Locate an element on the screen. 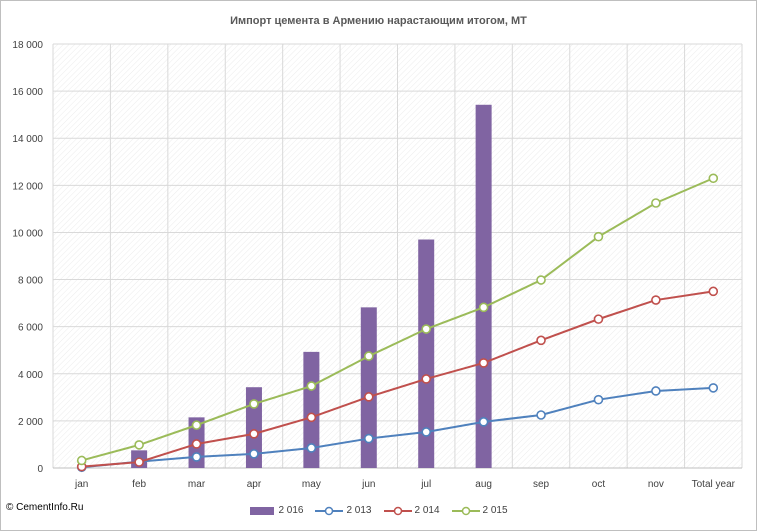  x-tick-label: feb is located at coordinates (139, 484).